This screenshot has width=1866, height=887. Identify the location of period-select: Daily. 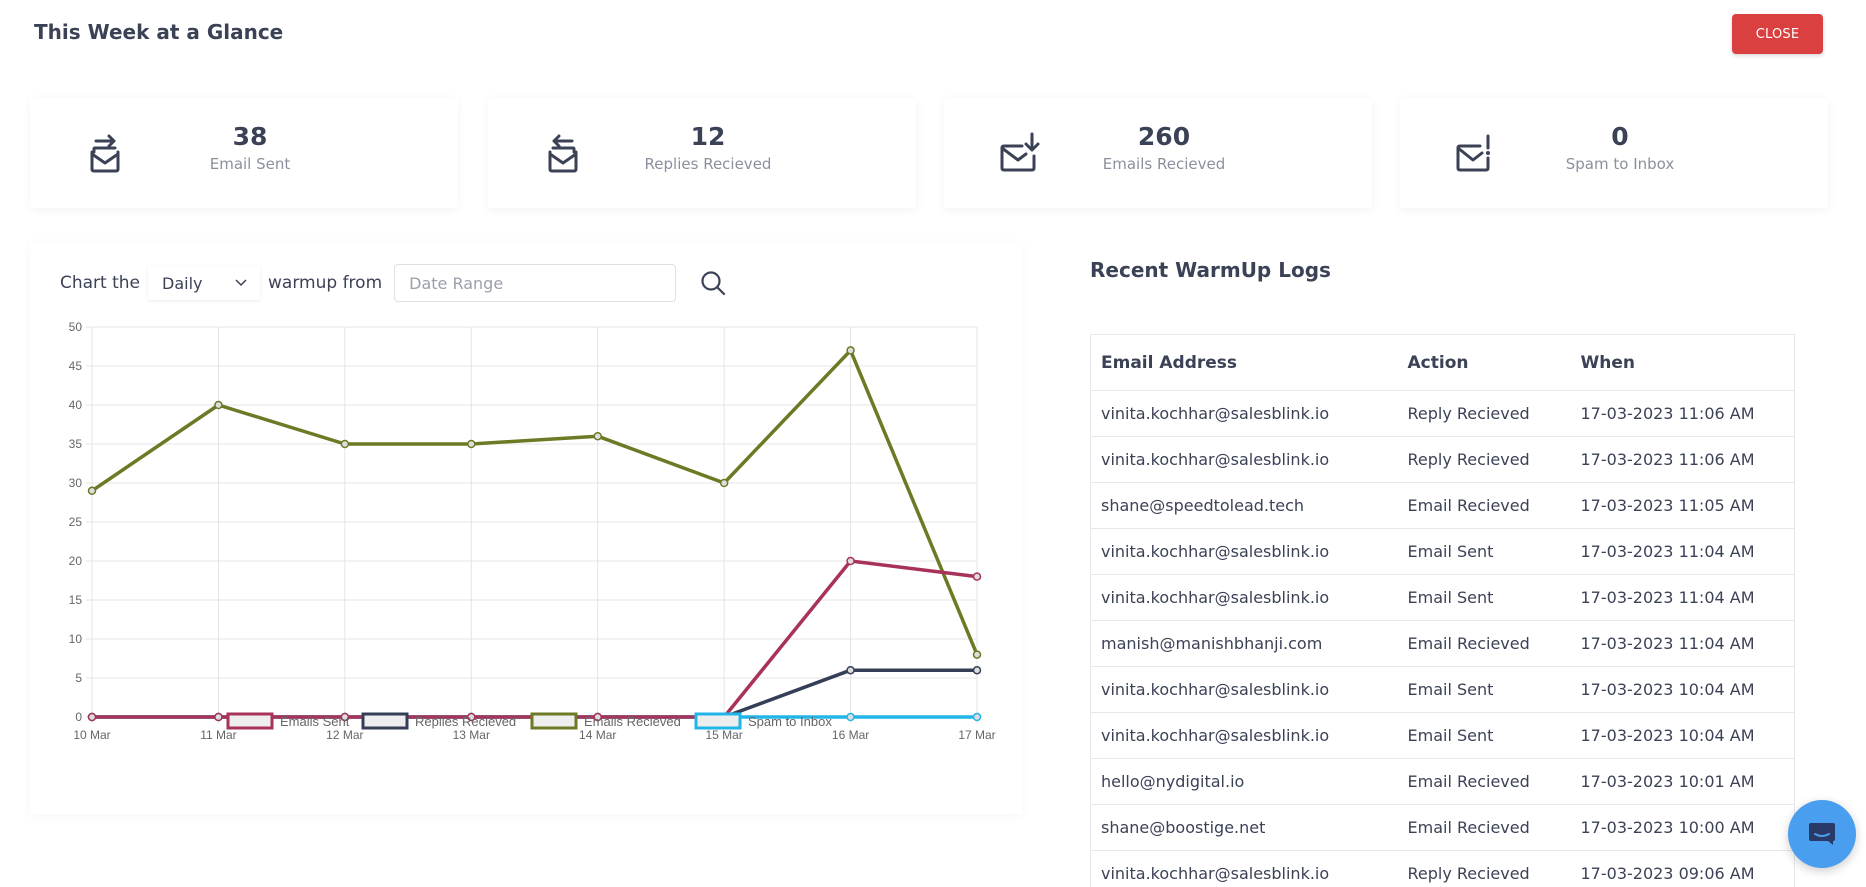
(204, 283).